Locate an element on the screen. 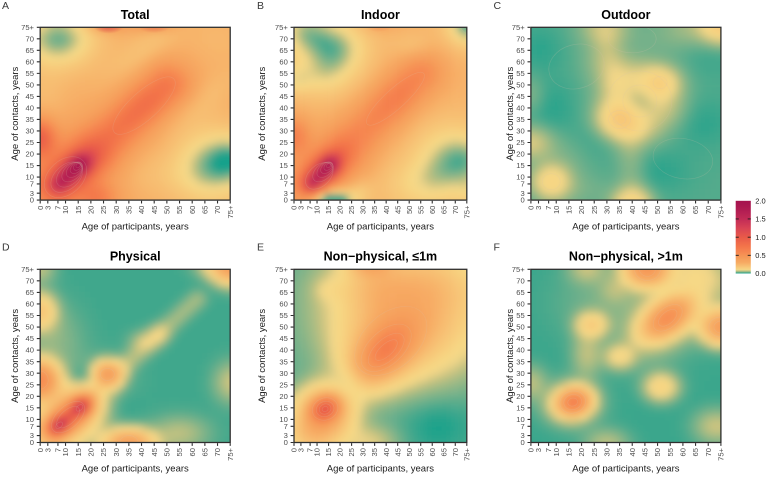  svg-text: Physical is located at coordinates (135, 257).